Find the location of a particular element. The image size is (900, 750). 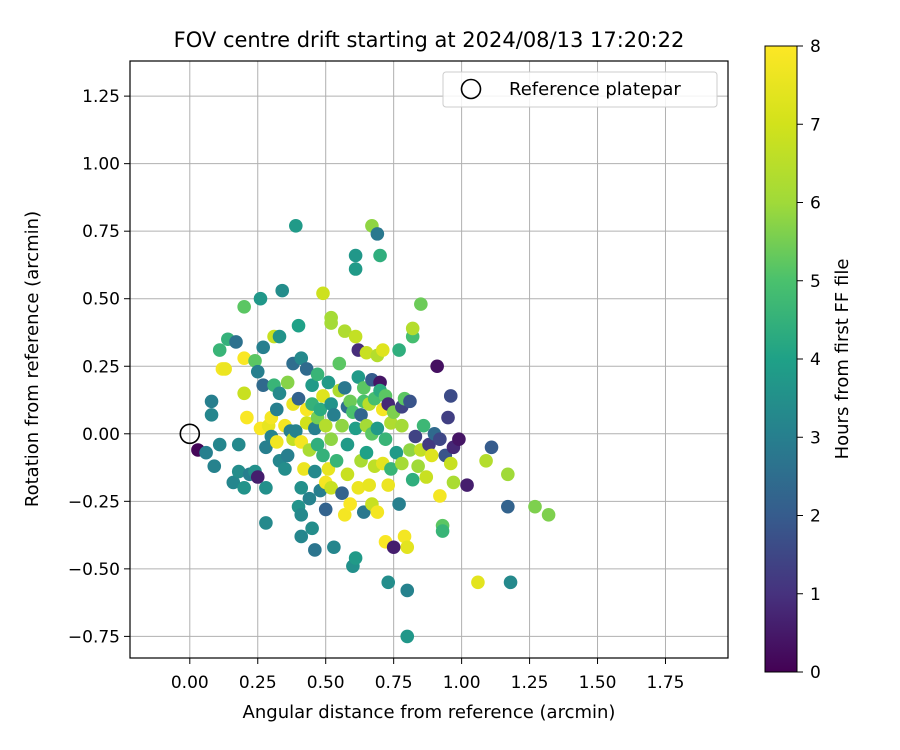

legend-entry-reference-platepar: Reference platepar is located at coordinates (595, 89).